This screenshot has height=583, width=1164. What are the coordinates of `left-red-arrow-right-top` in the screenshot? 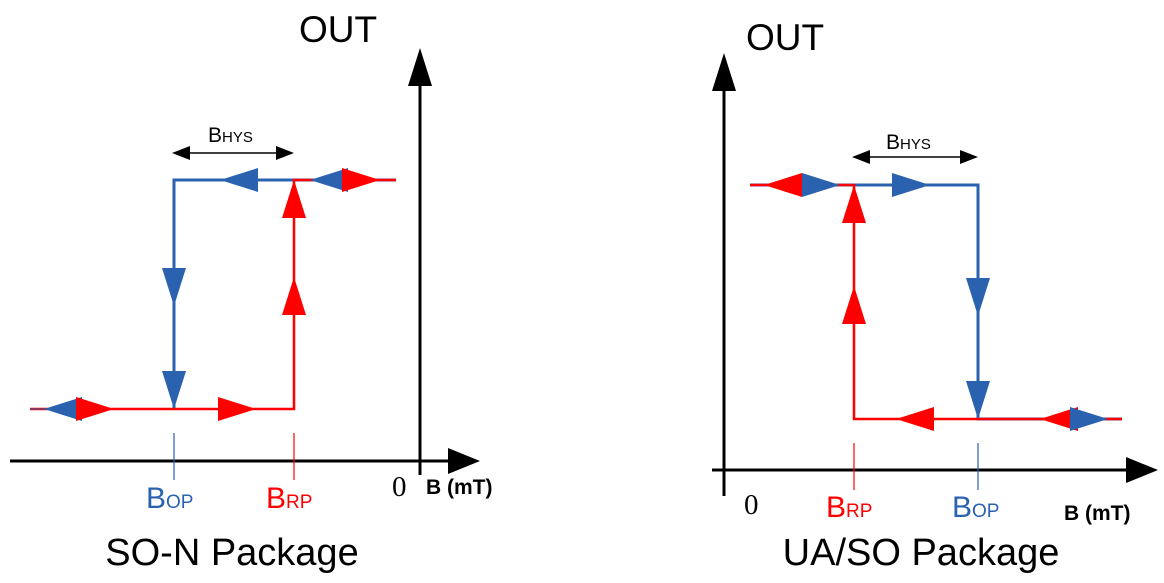 It's located at (361, 180).